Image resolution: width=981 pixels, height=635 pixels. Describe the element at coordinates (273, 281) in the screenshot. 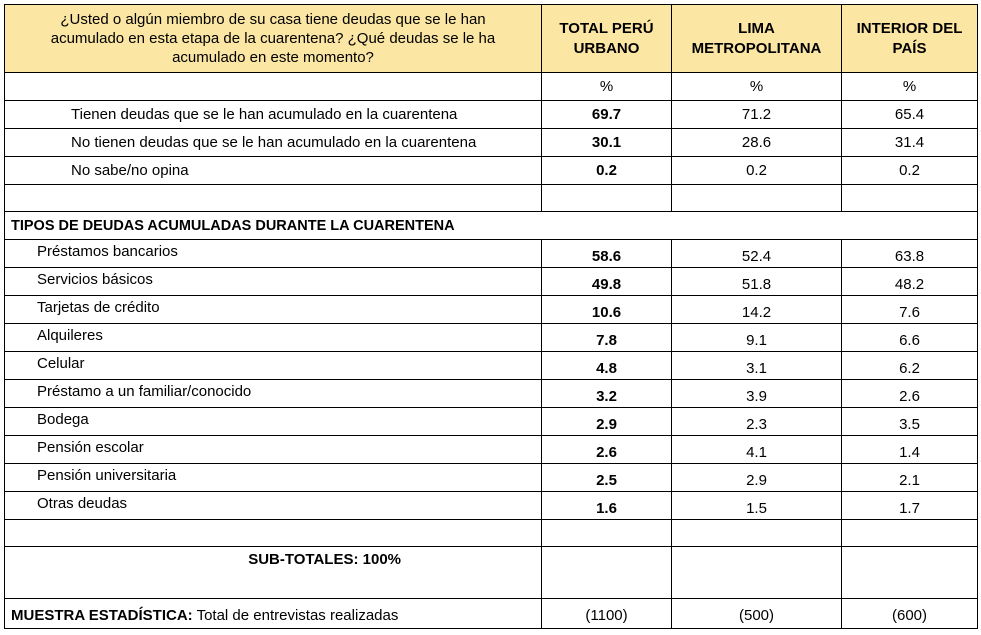

I see `row-label: Servicios básicos` at that location.